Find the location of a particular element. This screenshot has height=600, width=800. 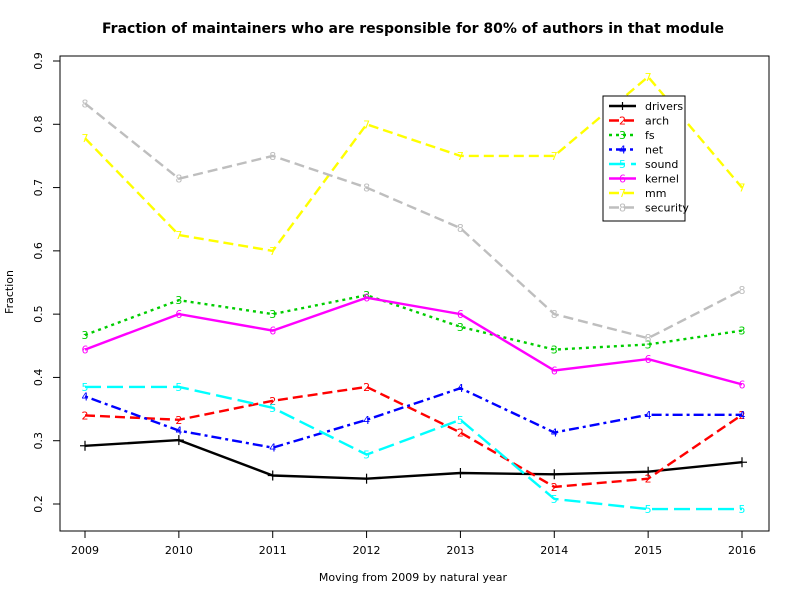

legend-box is located at coordinates (644, 158).